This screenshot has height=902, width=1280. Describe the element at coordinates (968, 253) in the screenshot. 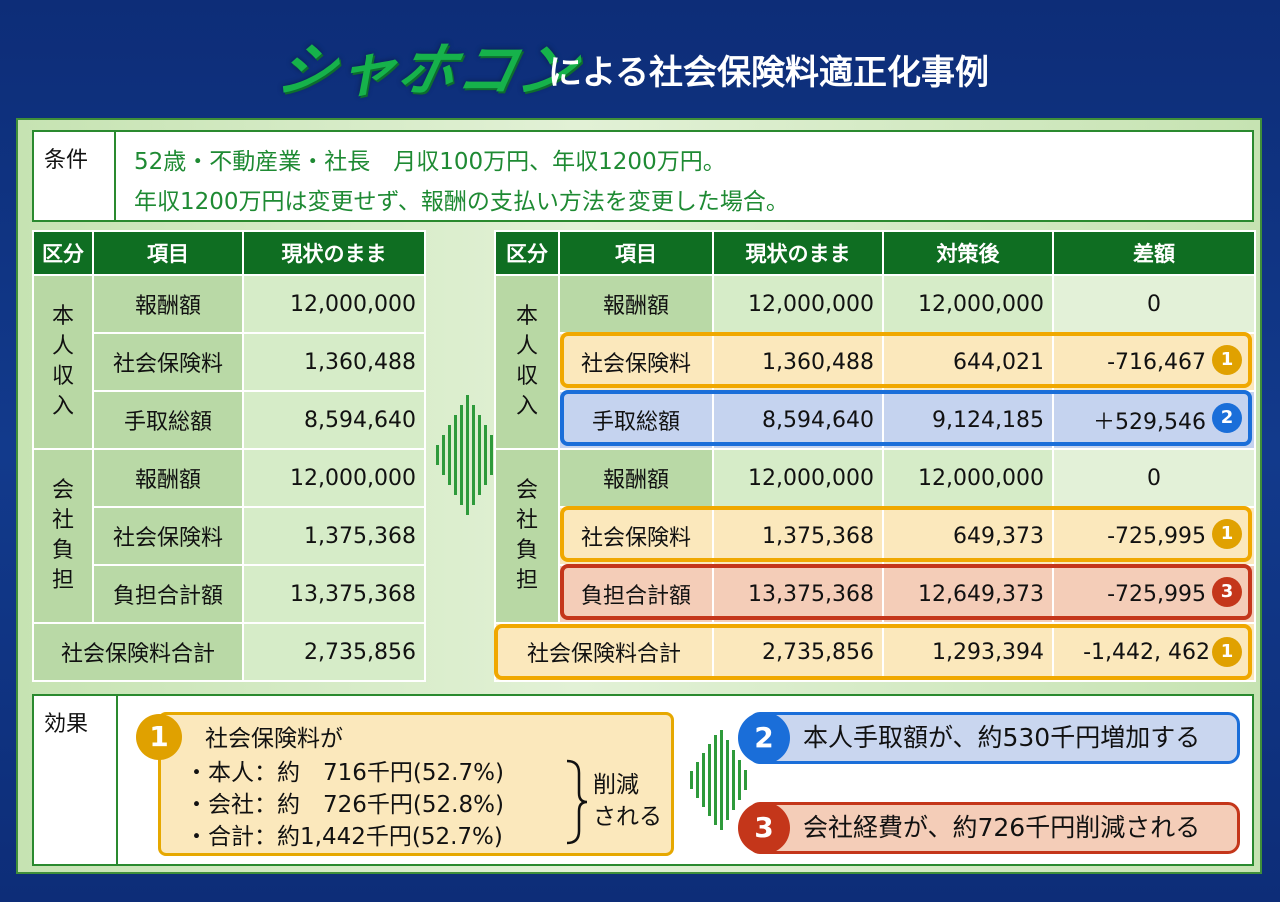

I see `col-header-after: 対策後` at that location.